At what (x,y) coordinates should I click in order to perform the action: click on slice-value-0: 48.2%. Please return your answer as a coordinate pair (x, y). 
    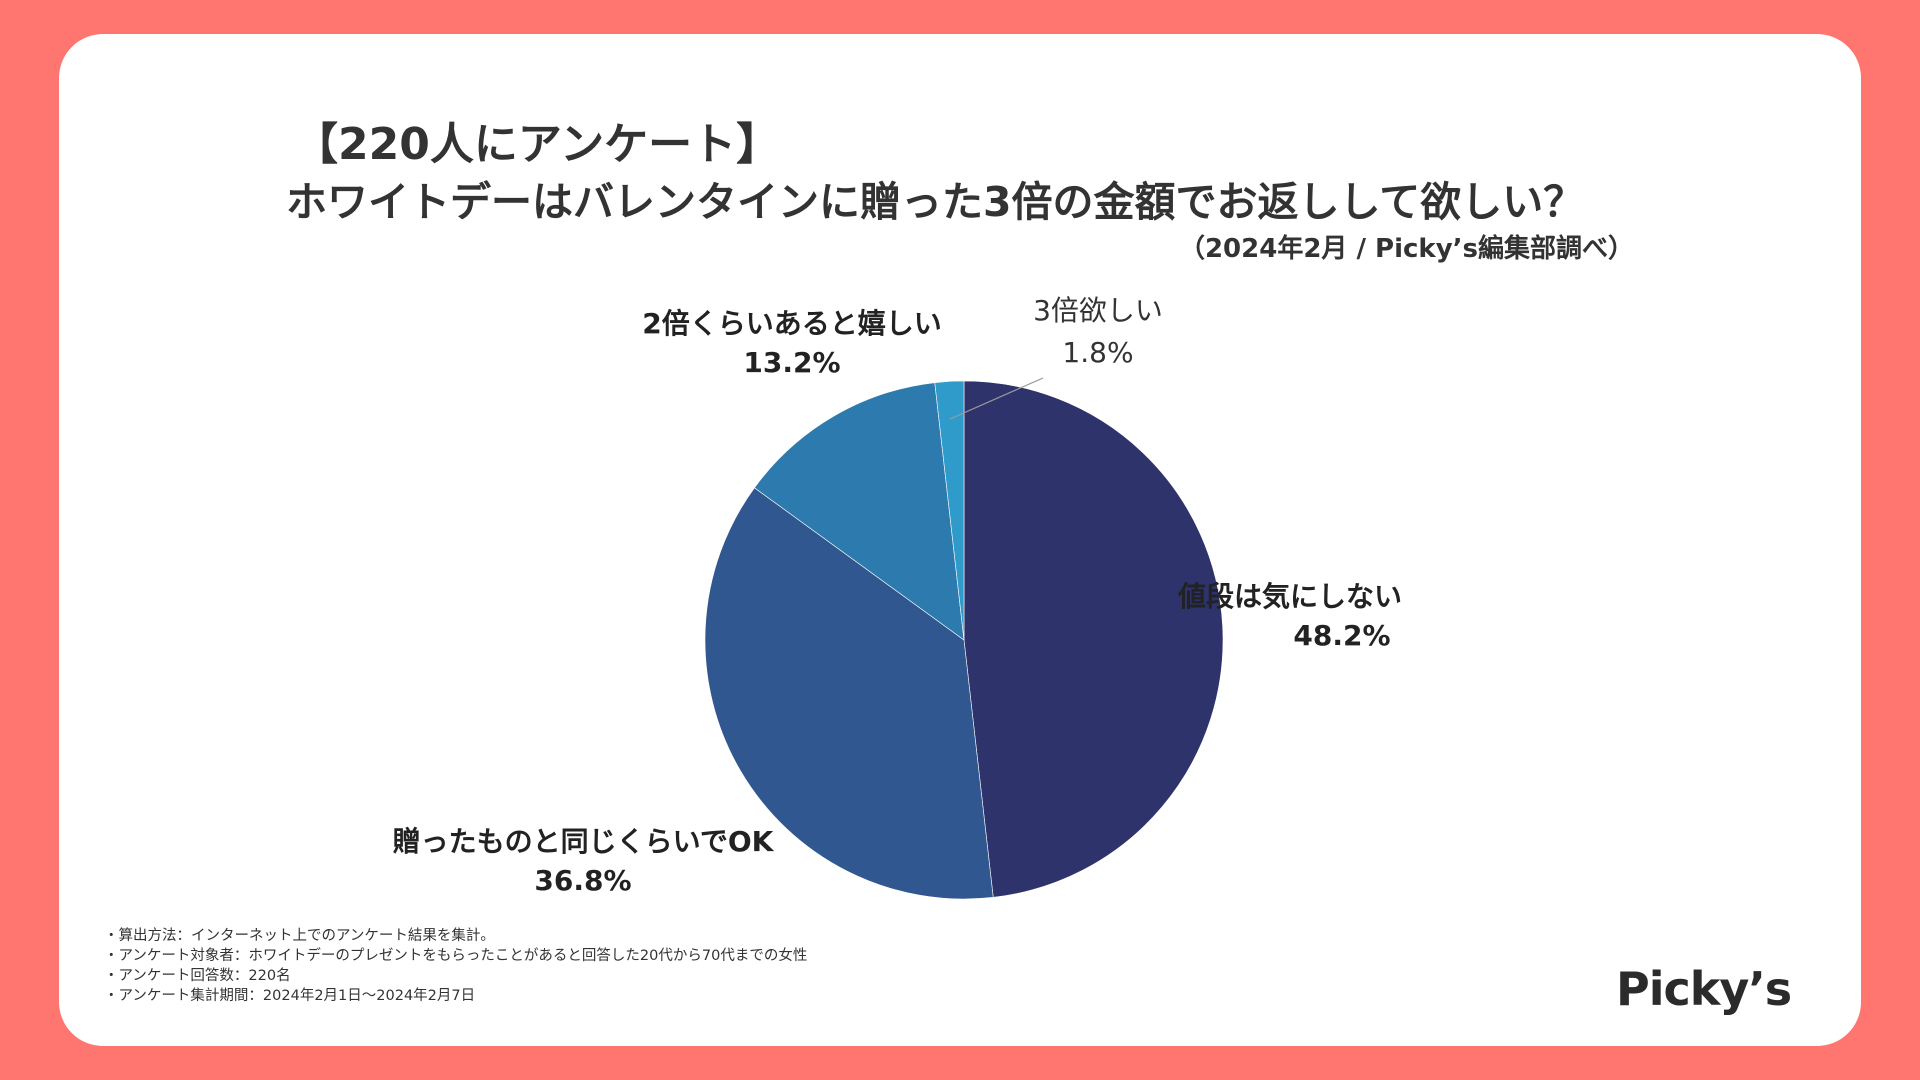
    Looking at the image, I should click on (1341, 635).